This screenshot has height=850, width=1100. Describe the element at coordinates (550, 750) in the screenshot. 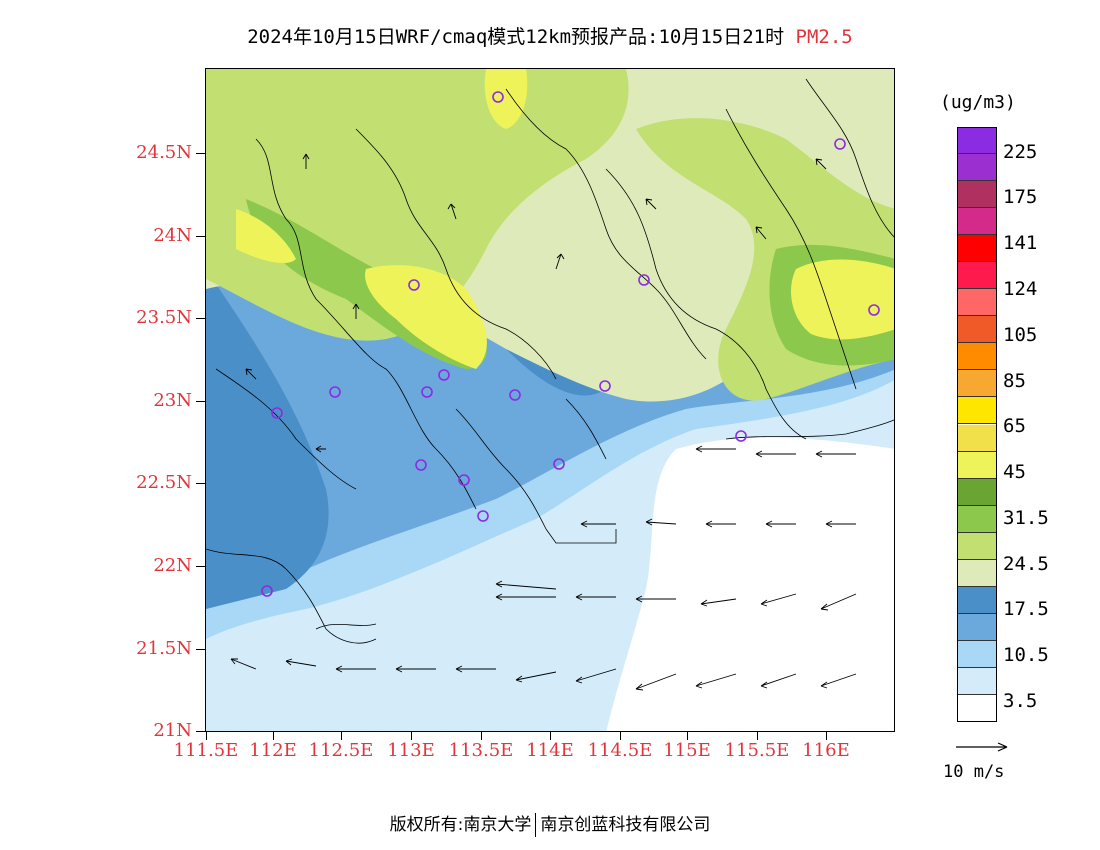

I see `lon-label: 114E` at that location.